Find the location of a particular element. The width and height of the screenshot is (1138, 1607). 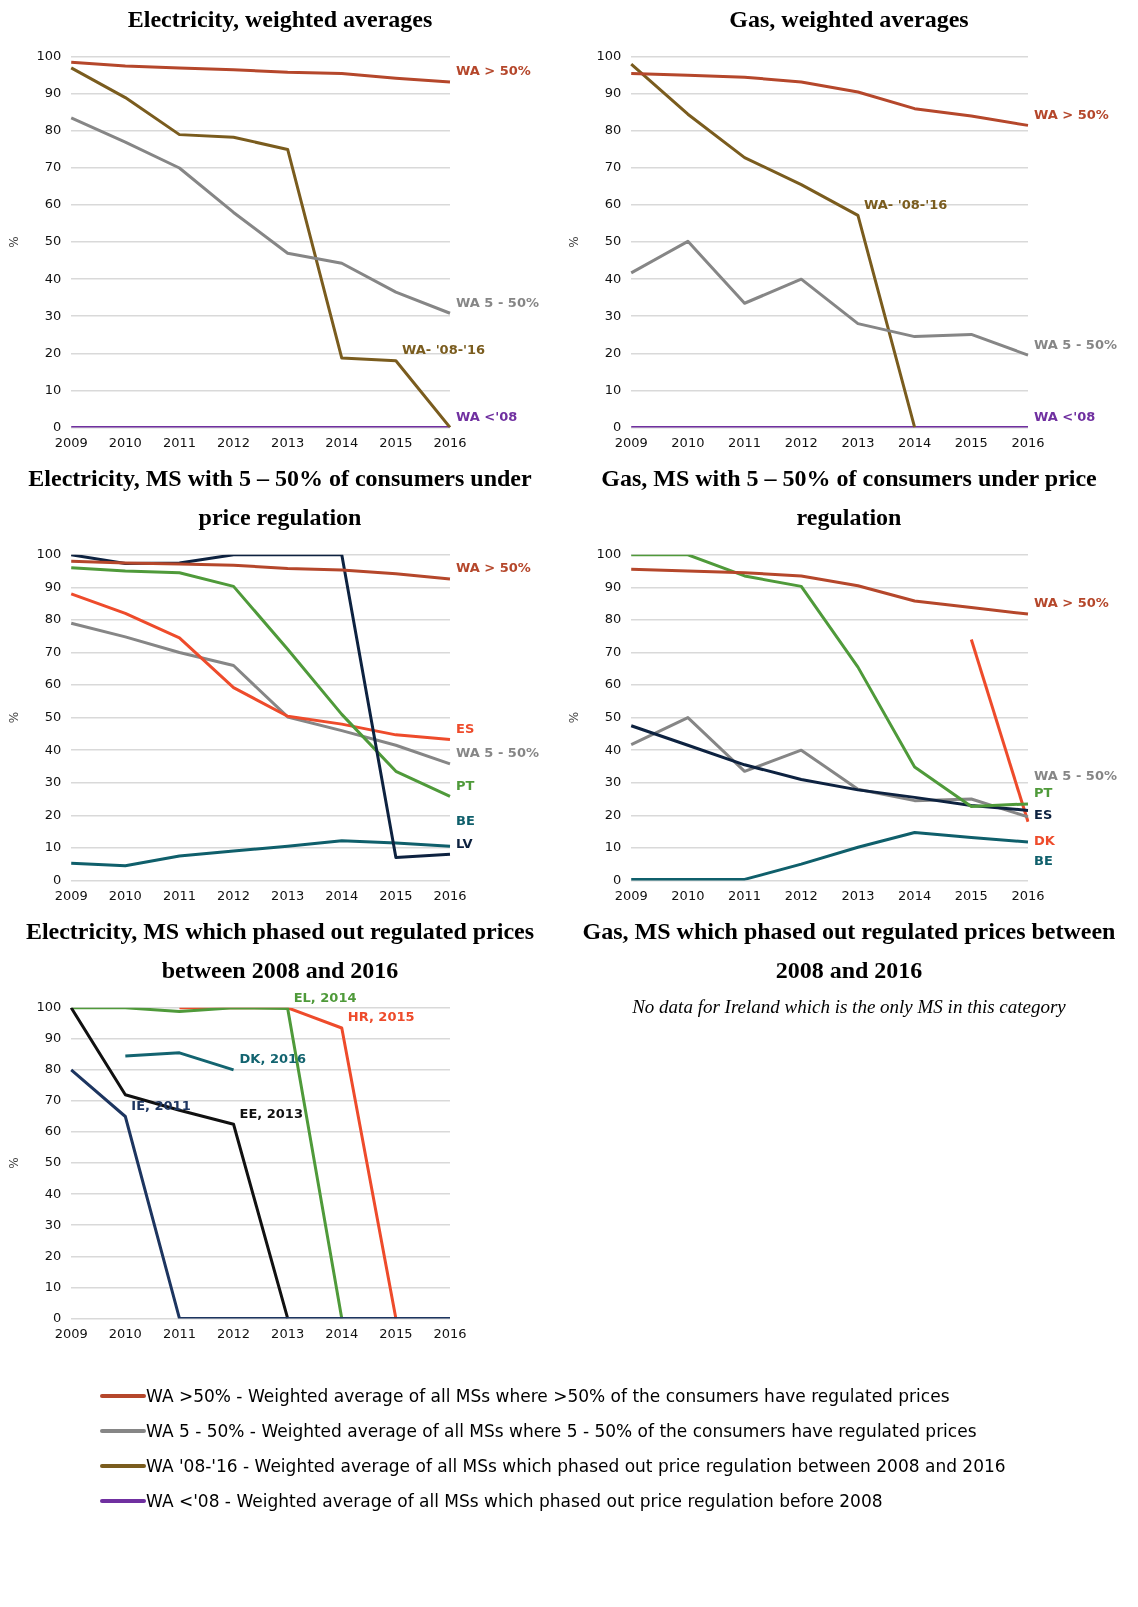

series-label: BE is located at coordinates (465, 820).